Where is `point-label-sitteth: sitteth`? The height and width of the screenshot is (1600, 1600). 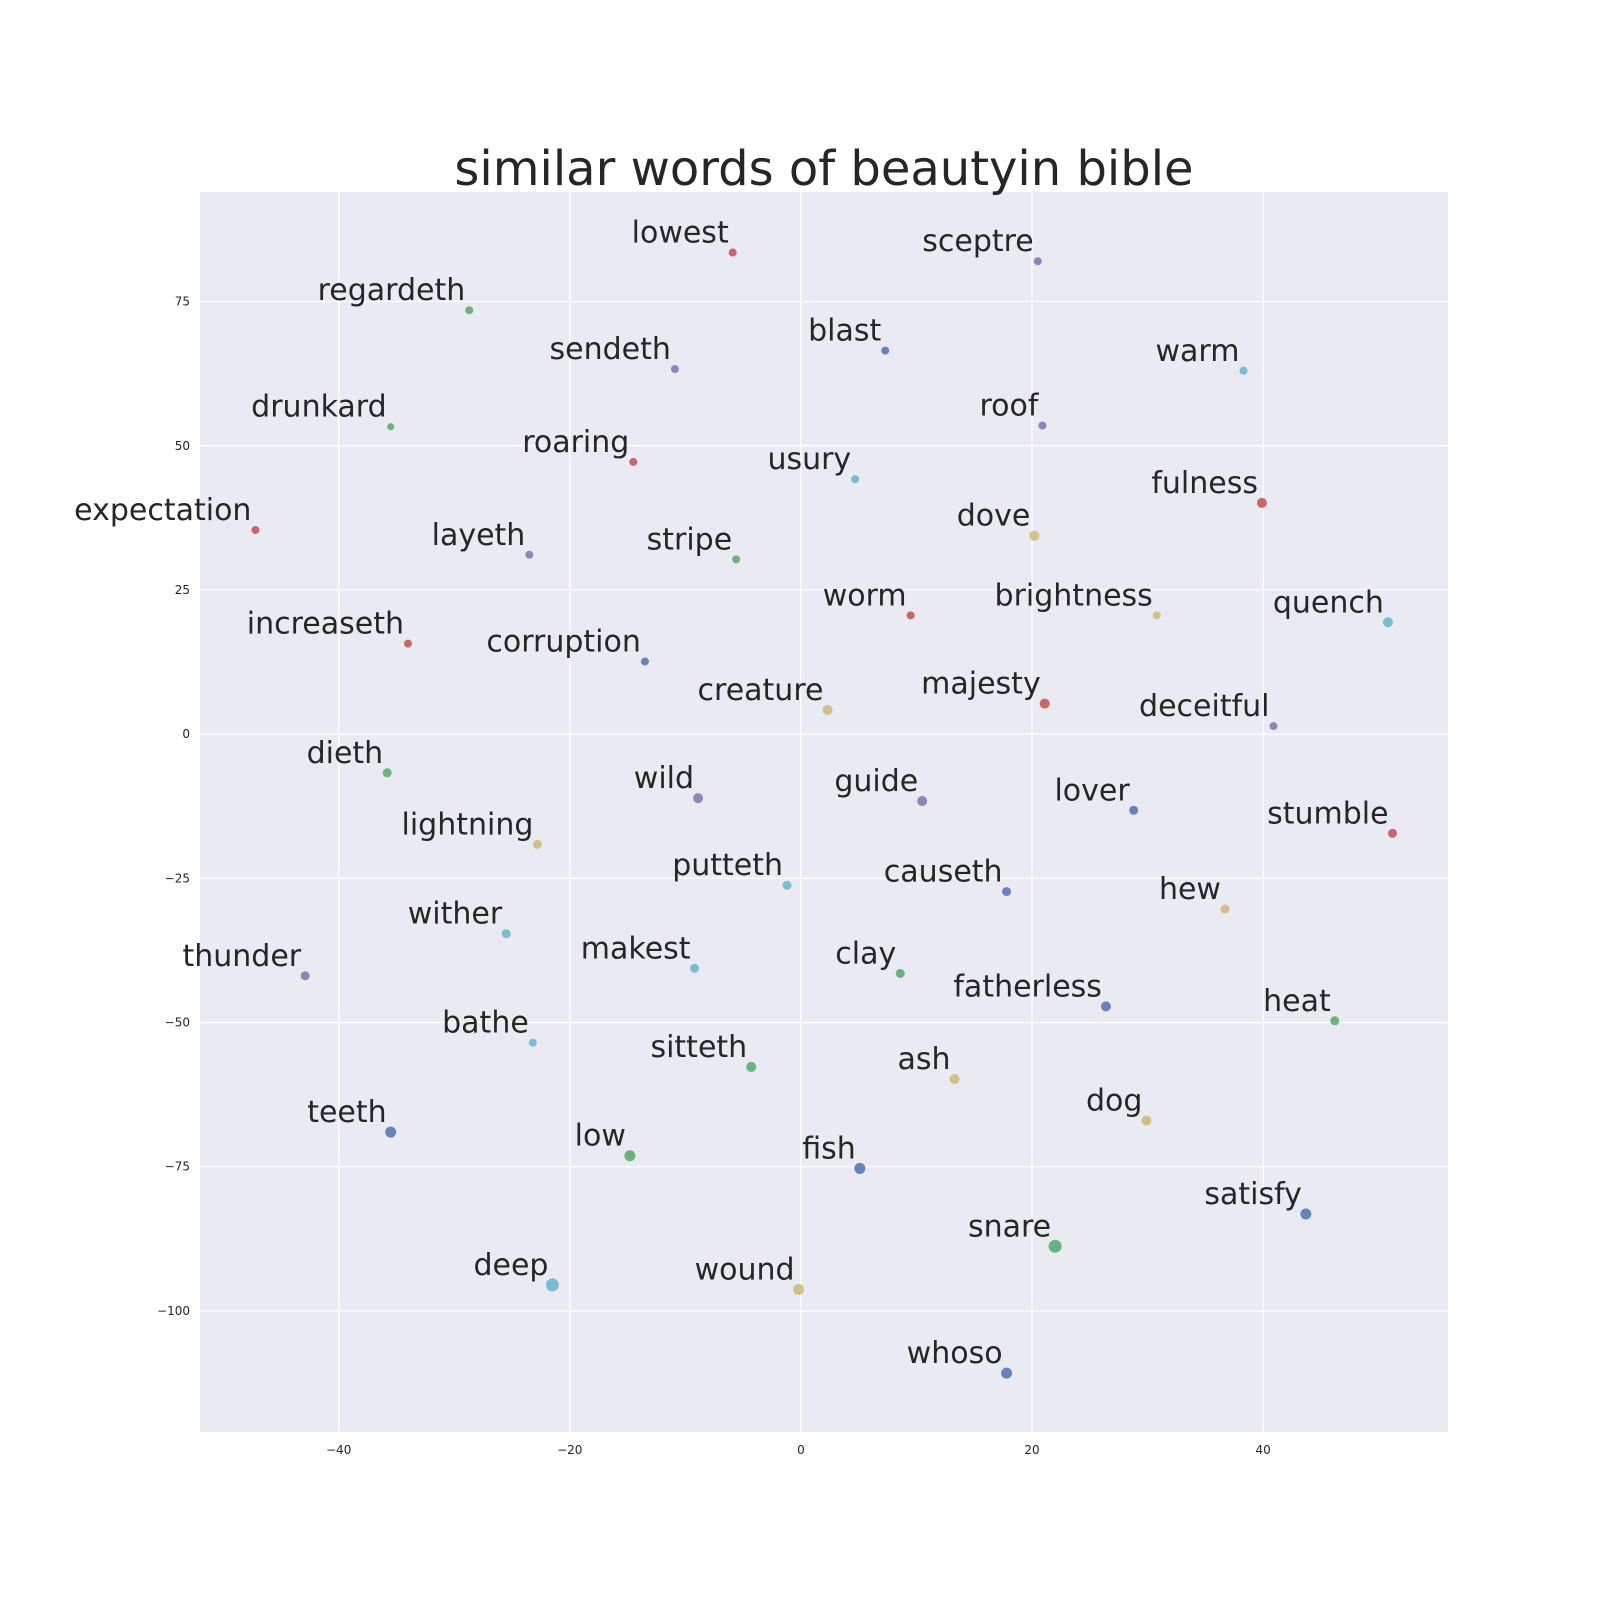 point-label-sitteth: sitteth is located at coordinates (698, 1047).